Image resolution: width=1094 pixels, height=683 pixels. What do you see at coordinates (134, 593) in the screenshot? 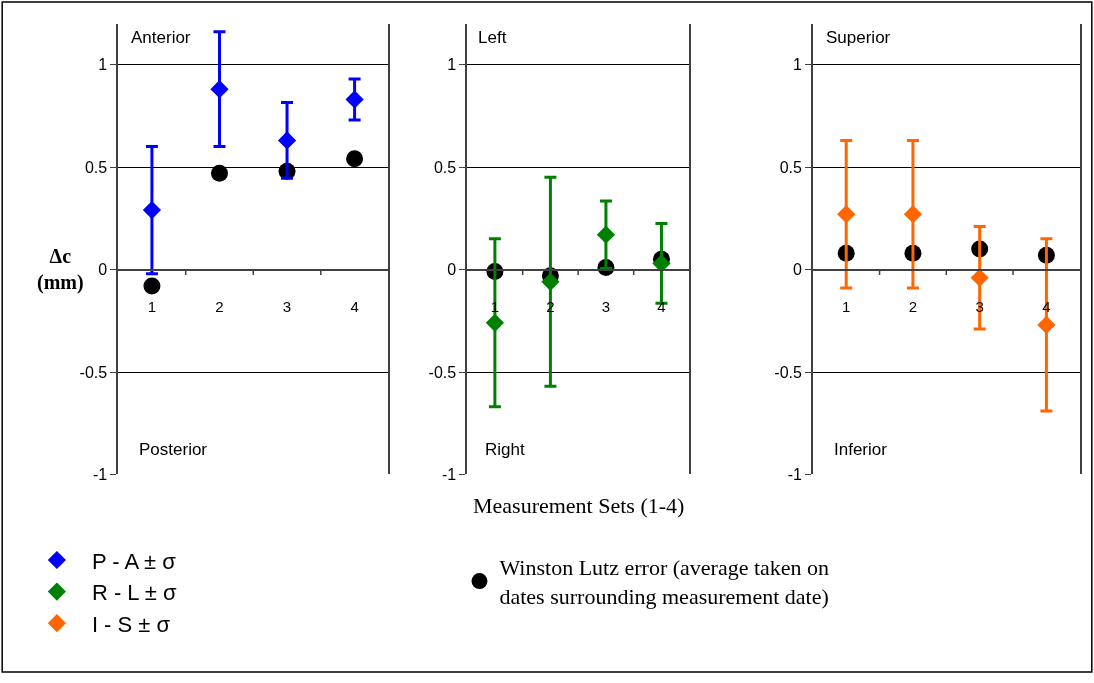
I see `legend-label: R - L ± σ` at bounding box center [134, 593].